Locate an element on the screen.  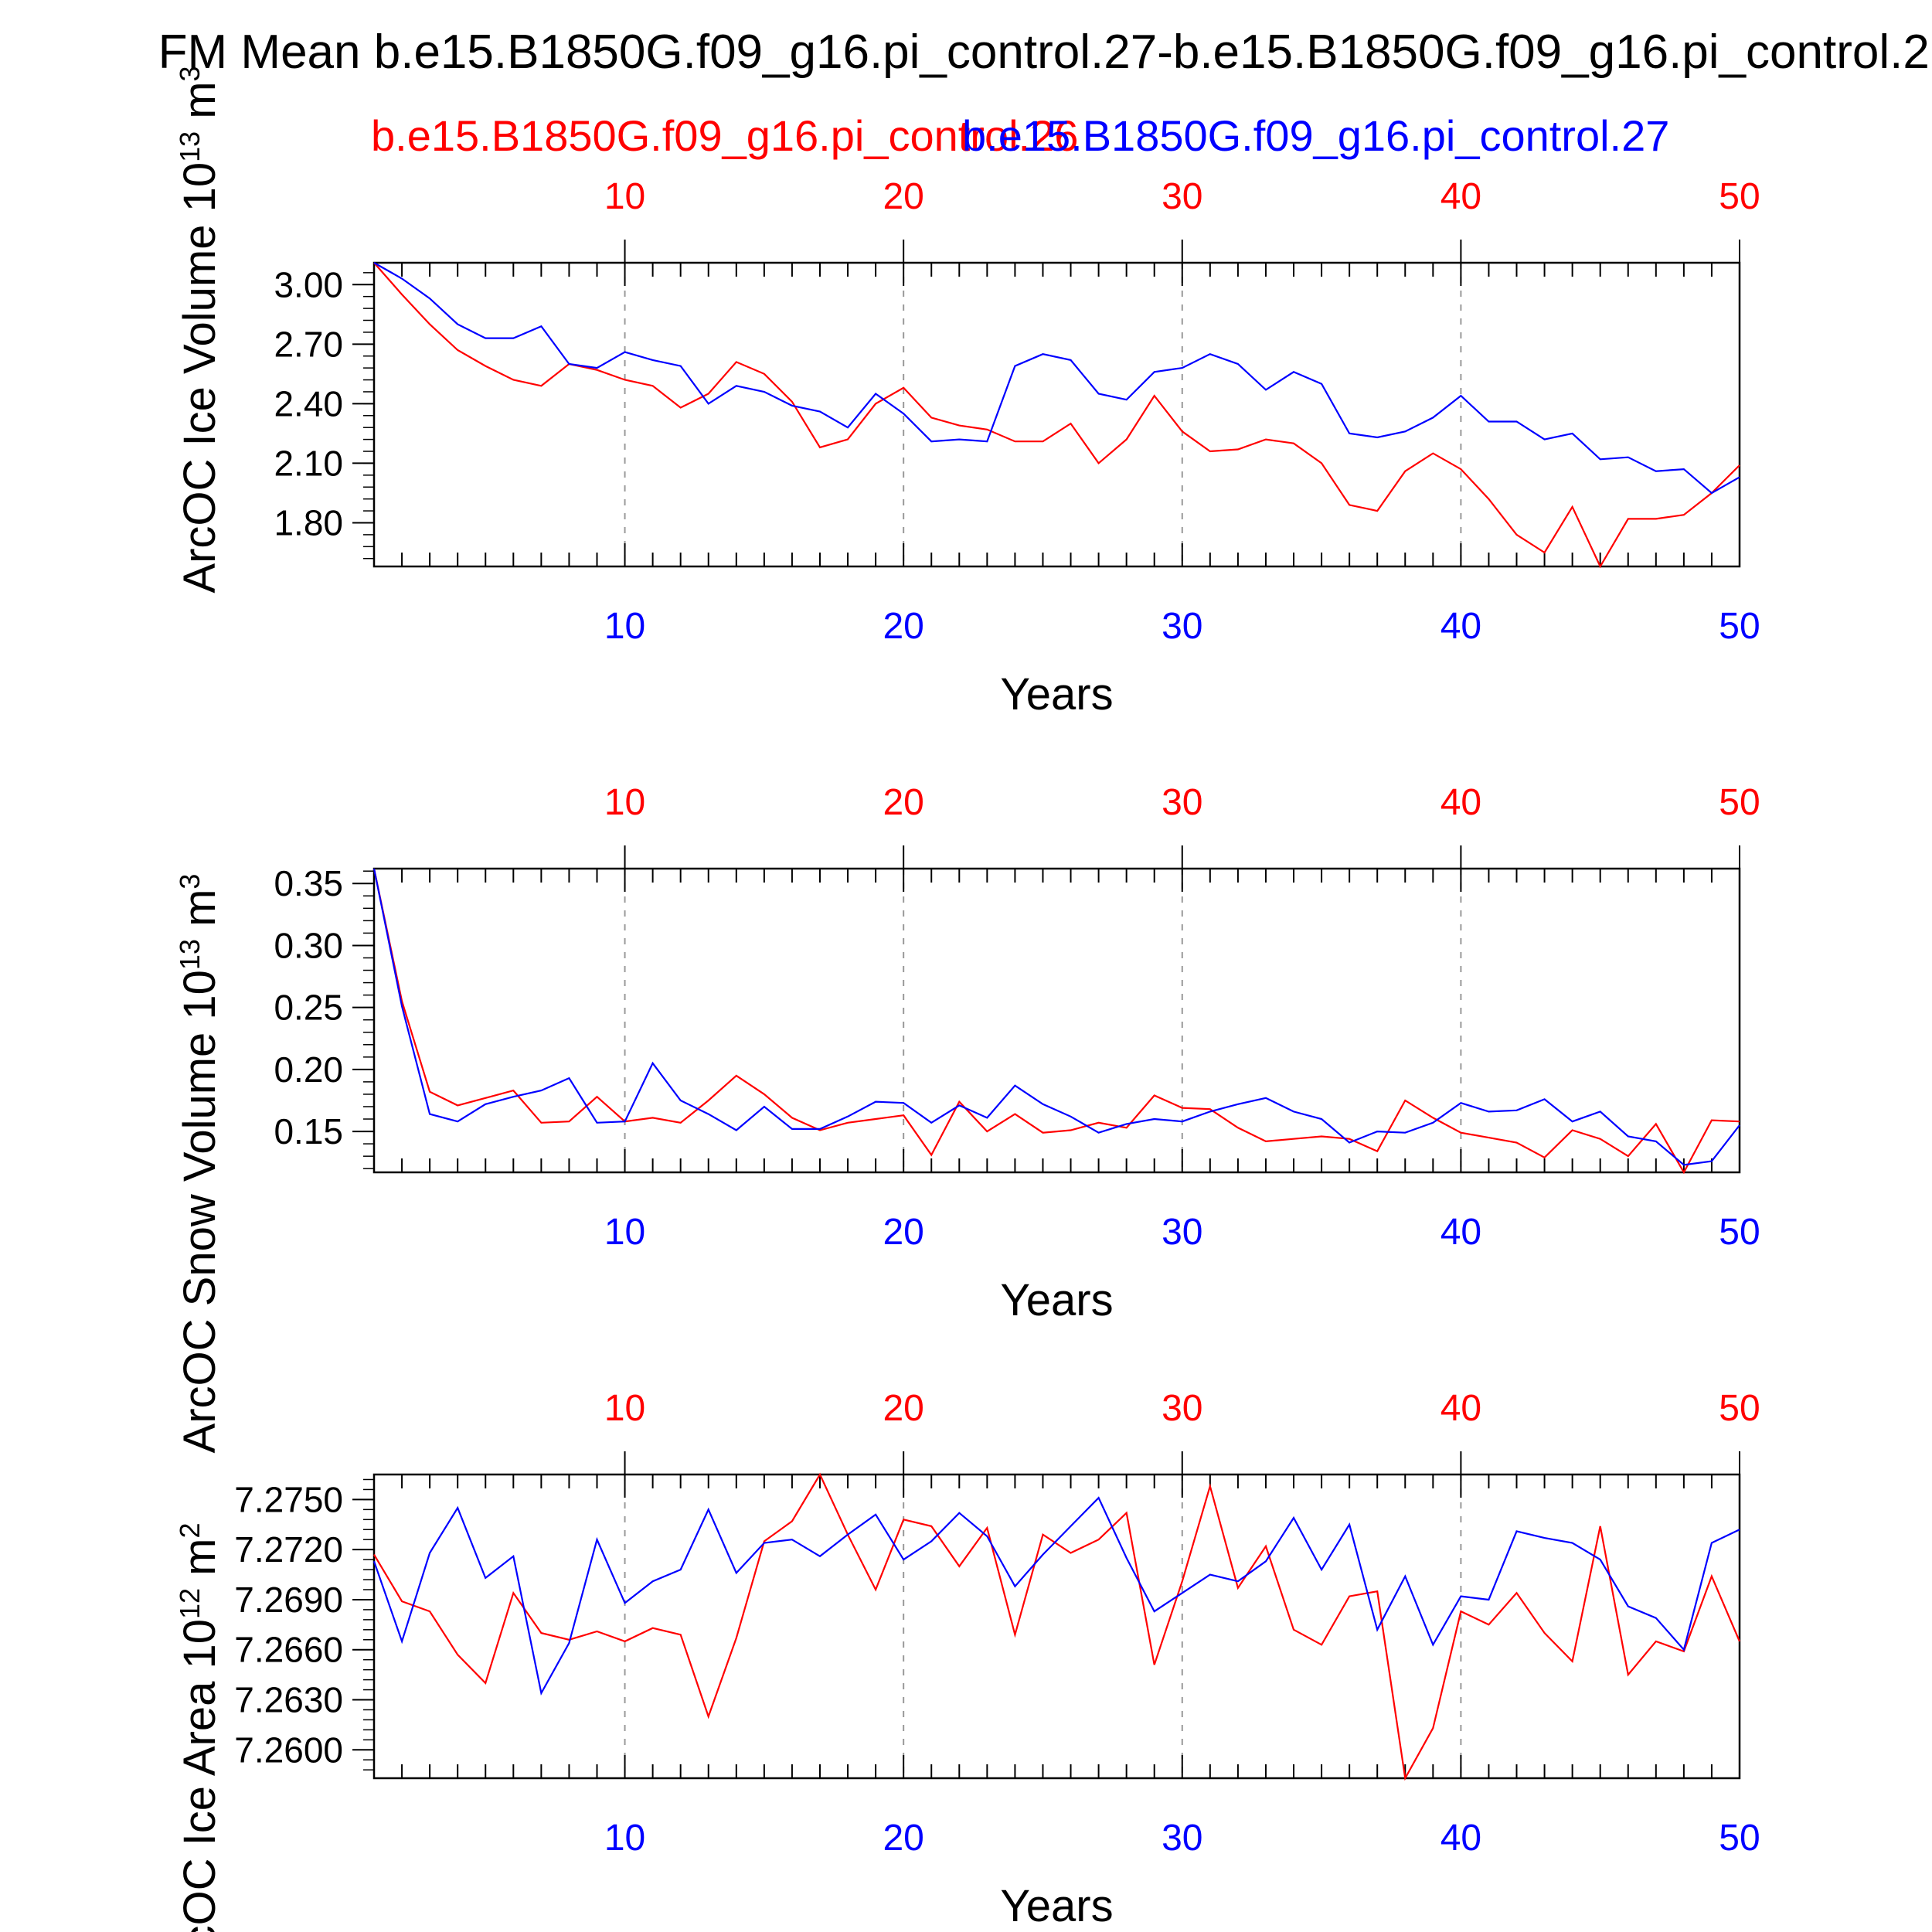
y-tick-label: 0.35 is located at coordinates (308, 883).